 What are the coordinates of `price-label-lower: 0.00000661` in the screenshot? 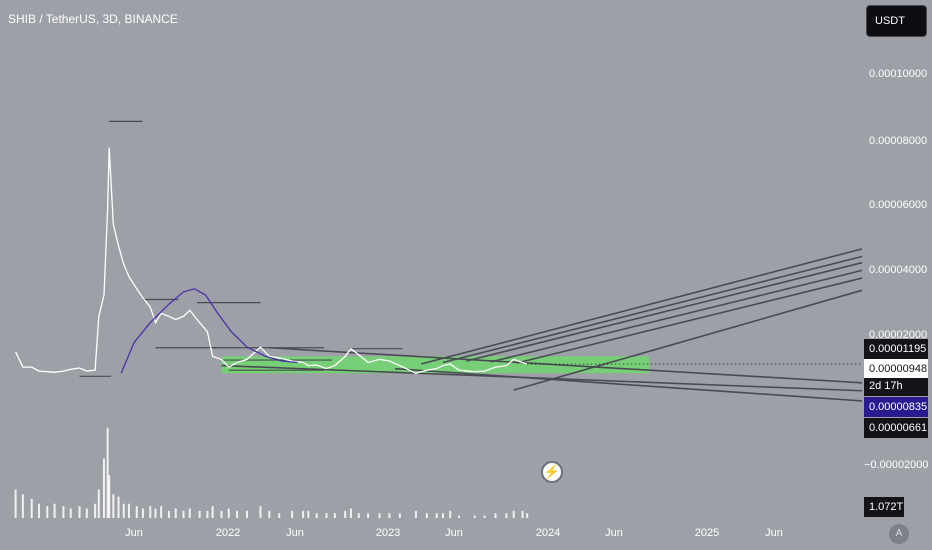 It's located at (896, 428).